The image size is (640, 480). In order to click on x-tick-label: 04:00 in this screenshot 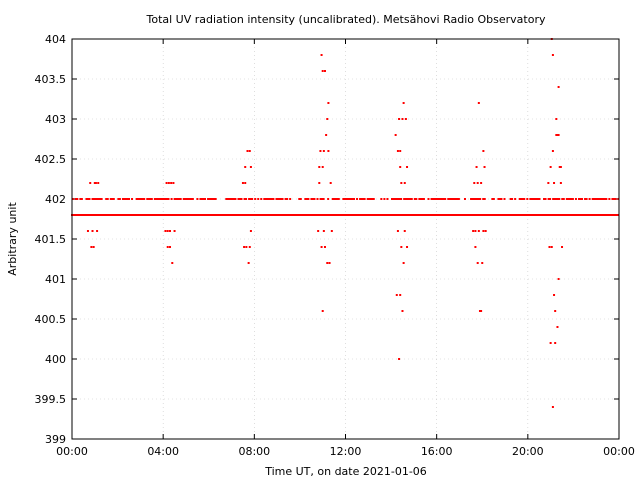, I will do `click(163, 451)`.